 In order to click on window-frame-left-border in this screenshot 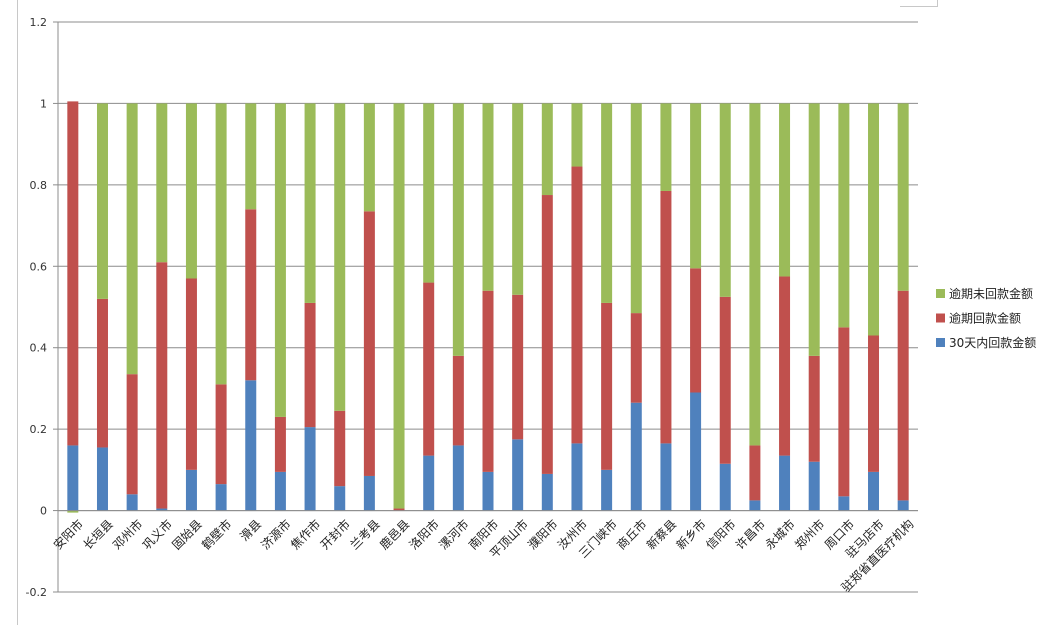, I will do `click(17, 312)`.